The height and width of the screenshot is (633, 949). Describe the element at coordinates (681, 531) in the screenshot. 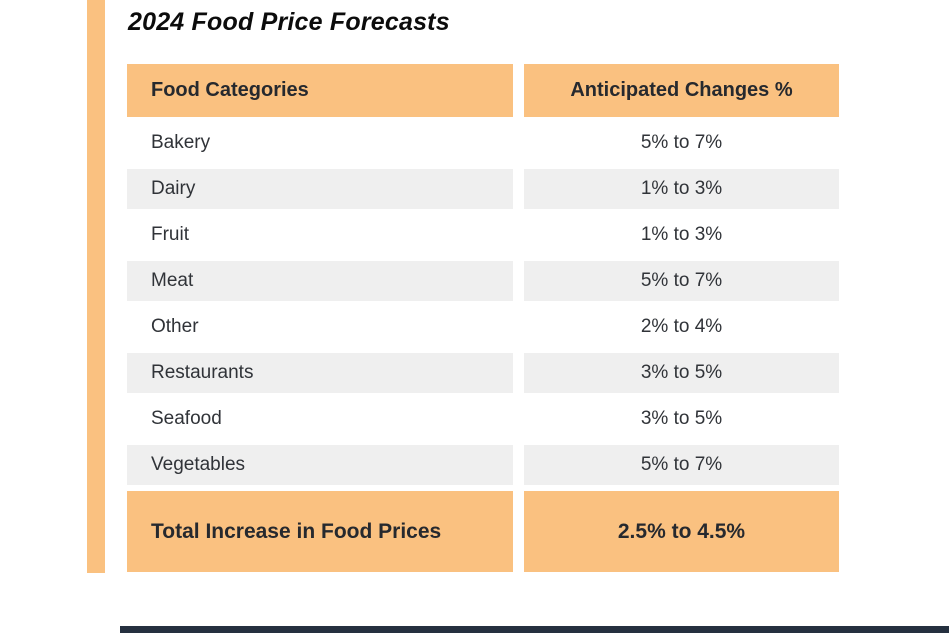

I see `total-value: 2.5% to 4.5%` at that location.